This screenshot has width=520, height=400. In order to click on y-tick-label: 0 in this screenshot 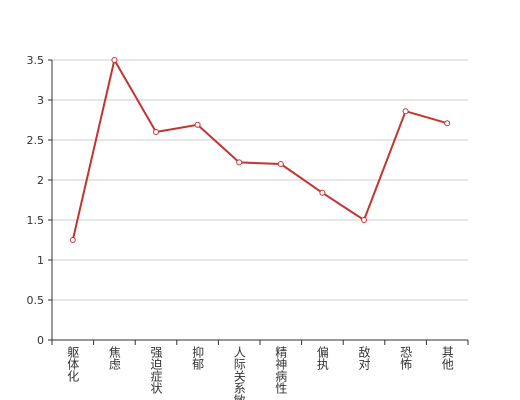, I will do `click(40, 340)`.